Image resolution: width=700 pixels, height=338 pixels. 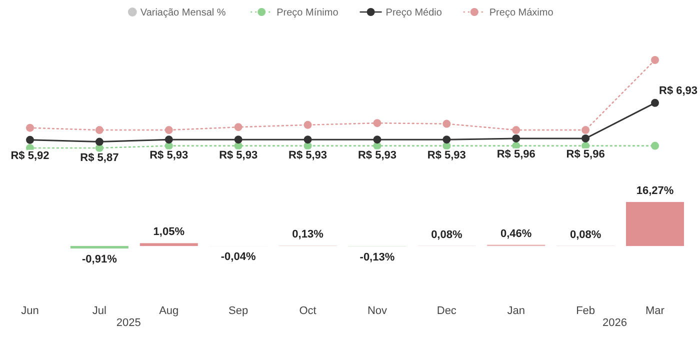 I want to click on data-label: R$ 5,87, so click(x=99, y=158).